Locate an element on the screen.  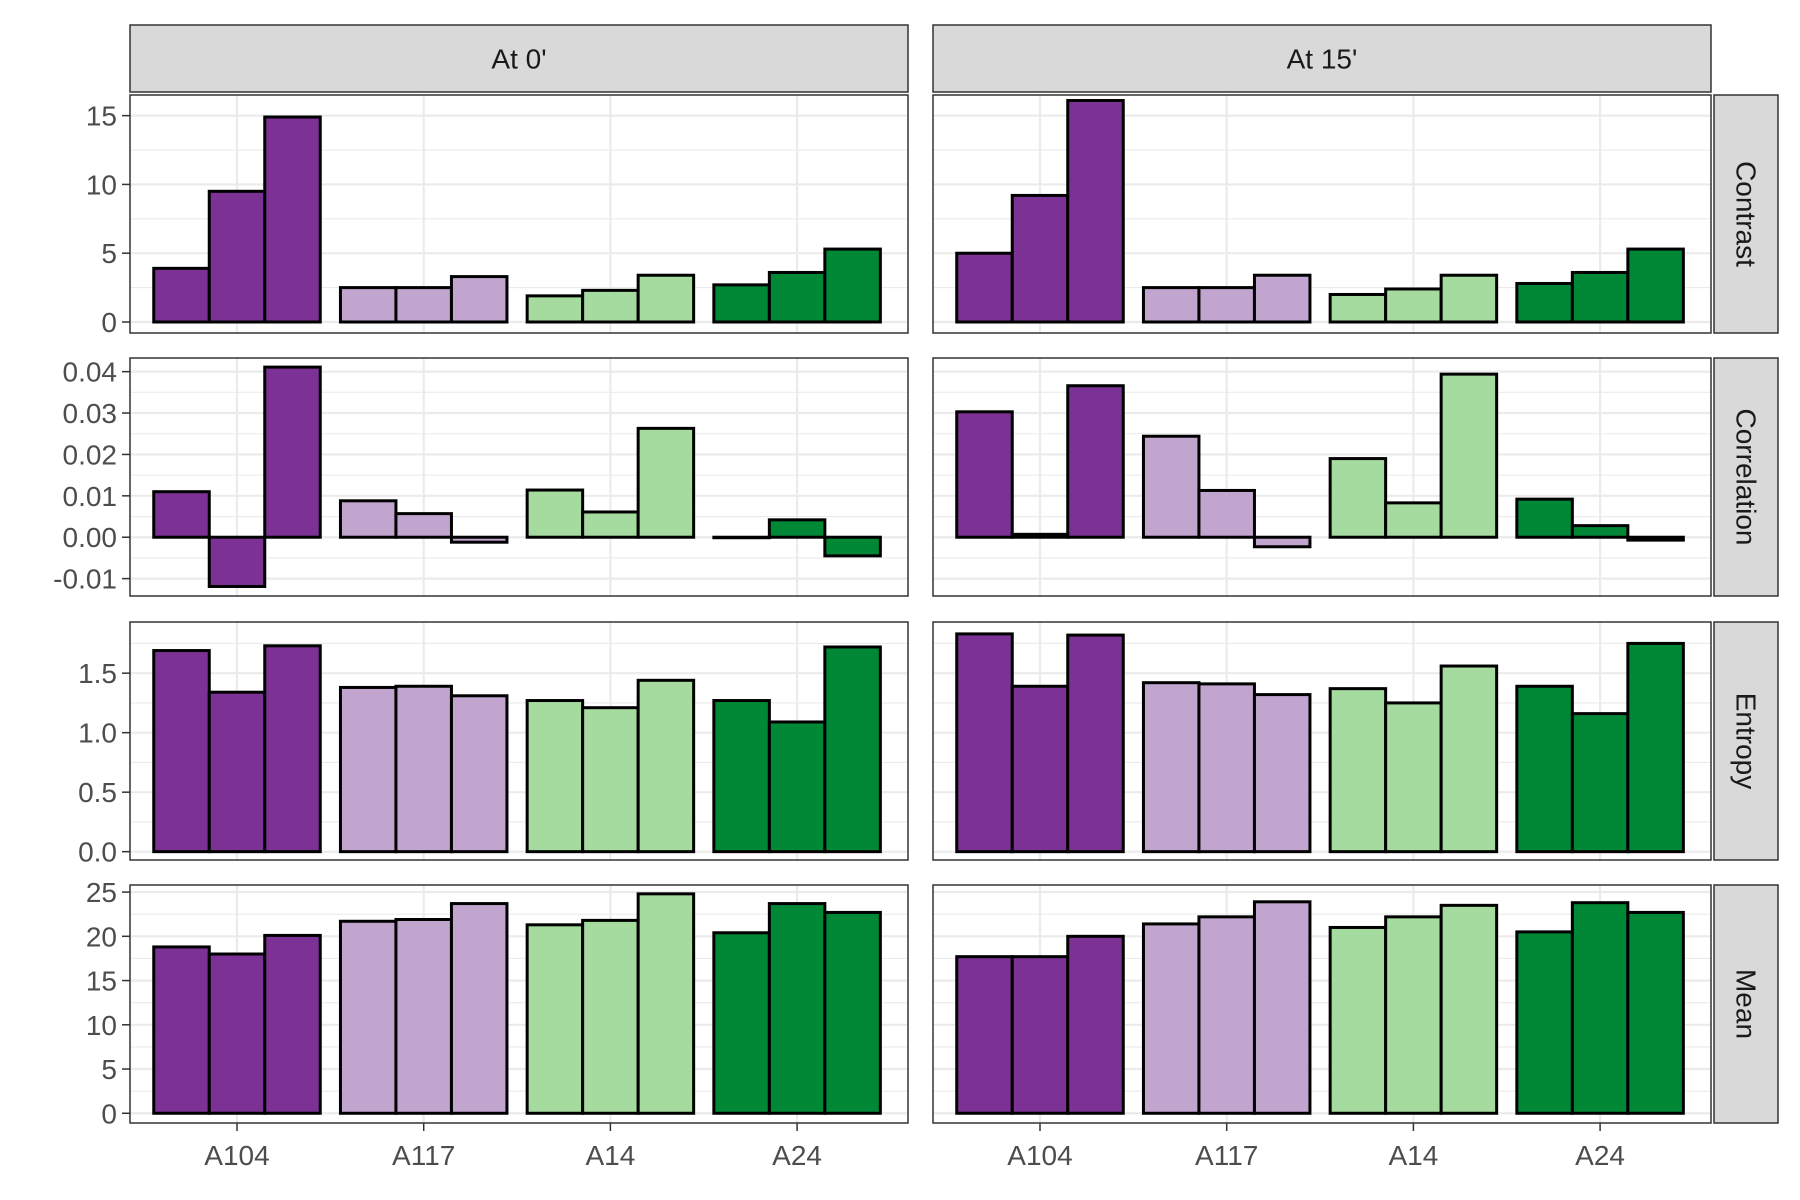
y-tick-label-correlation: 0.04 is located at coordinates (90, 372).